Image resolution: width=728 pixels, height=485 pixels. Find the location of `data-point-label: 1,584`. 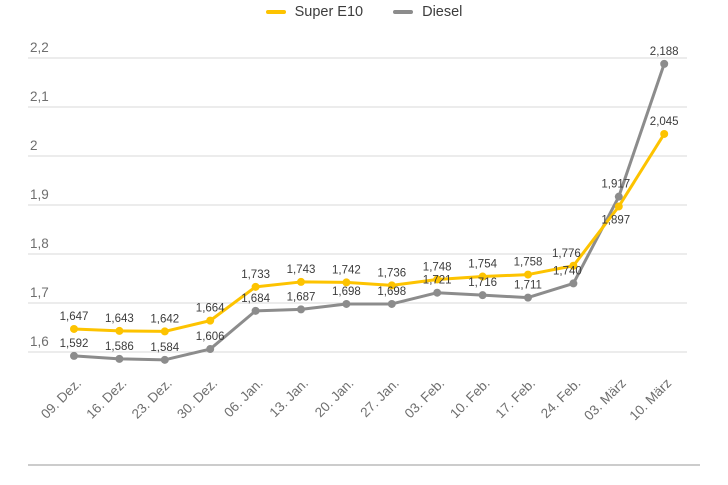

data-point-label: 1,584 is located at coordinates (164, 348).